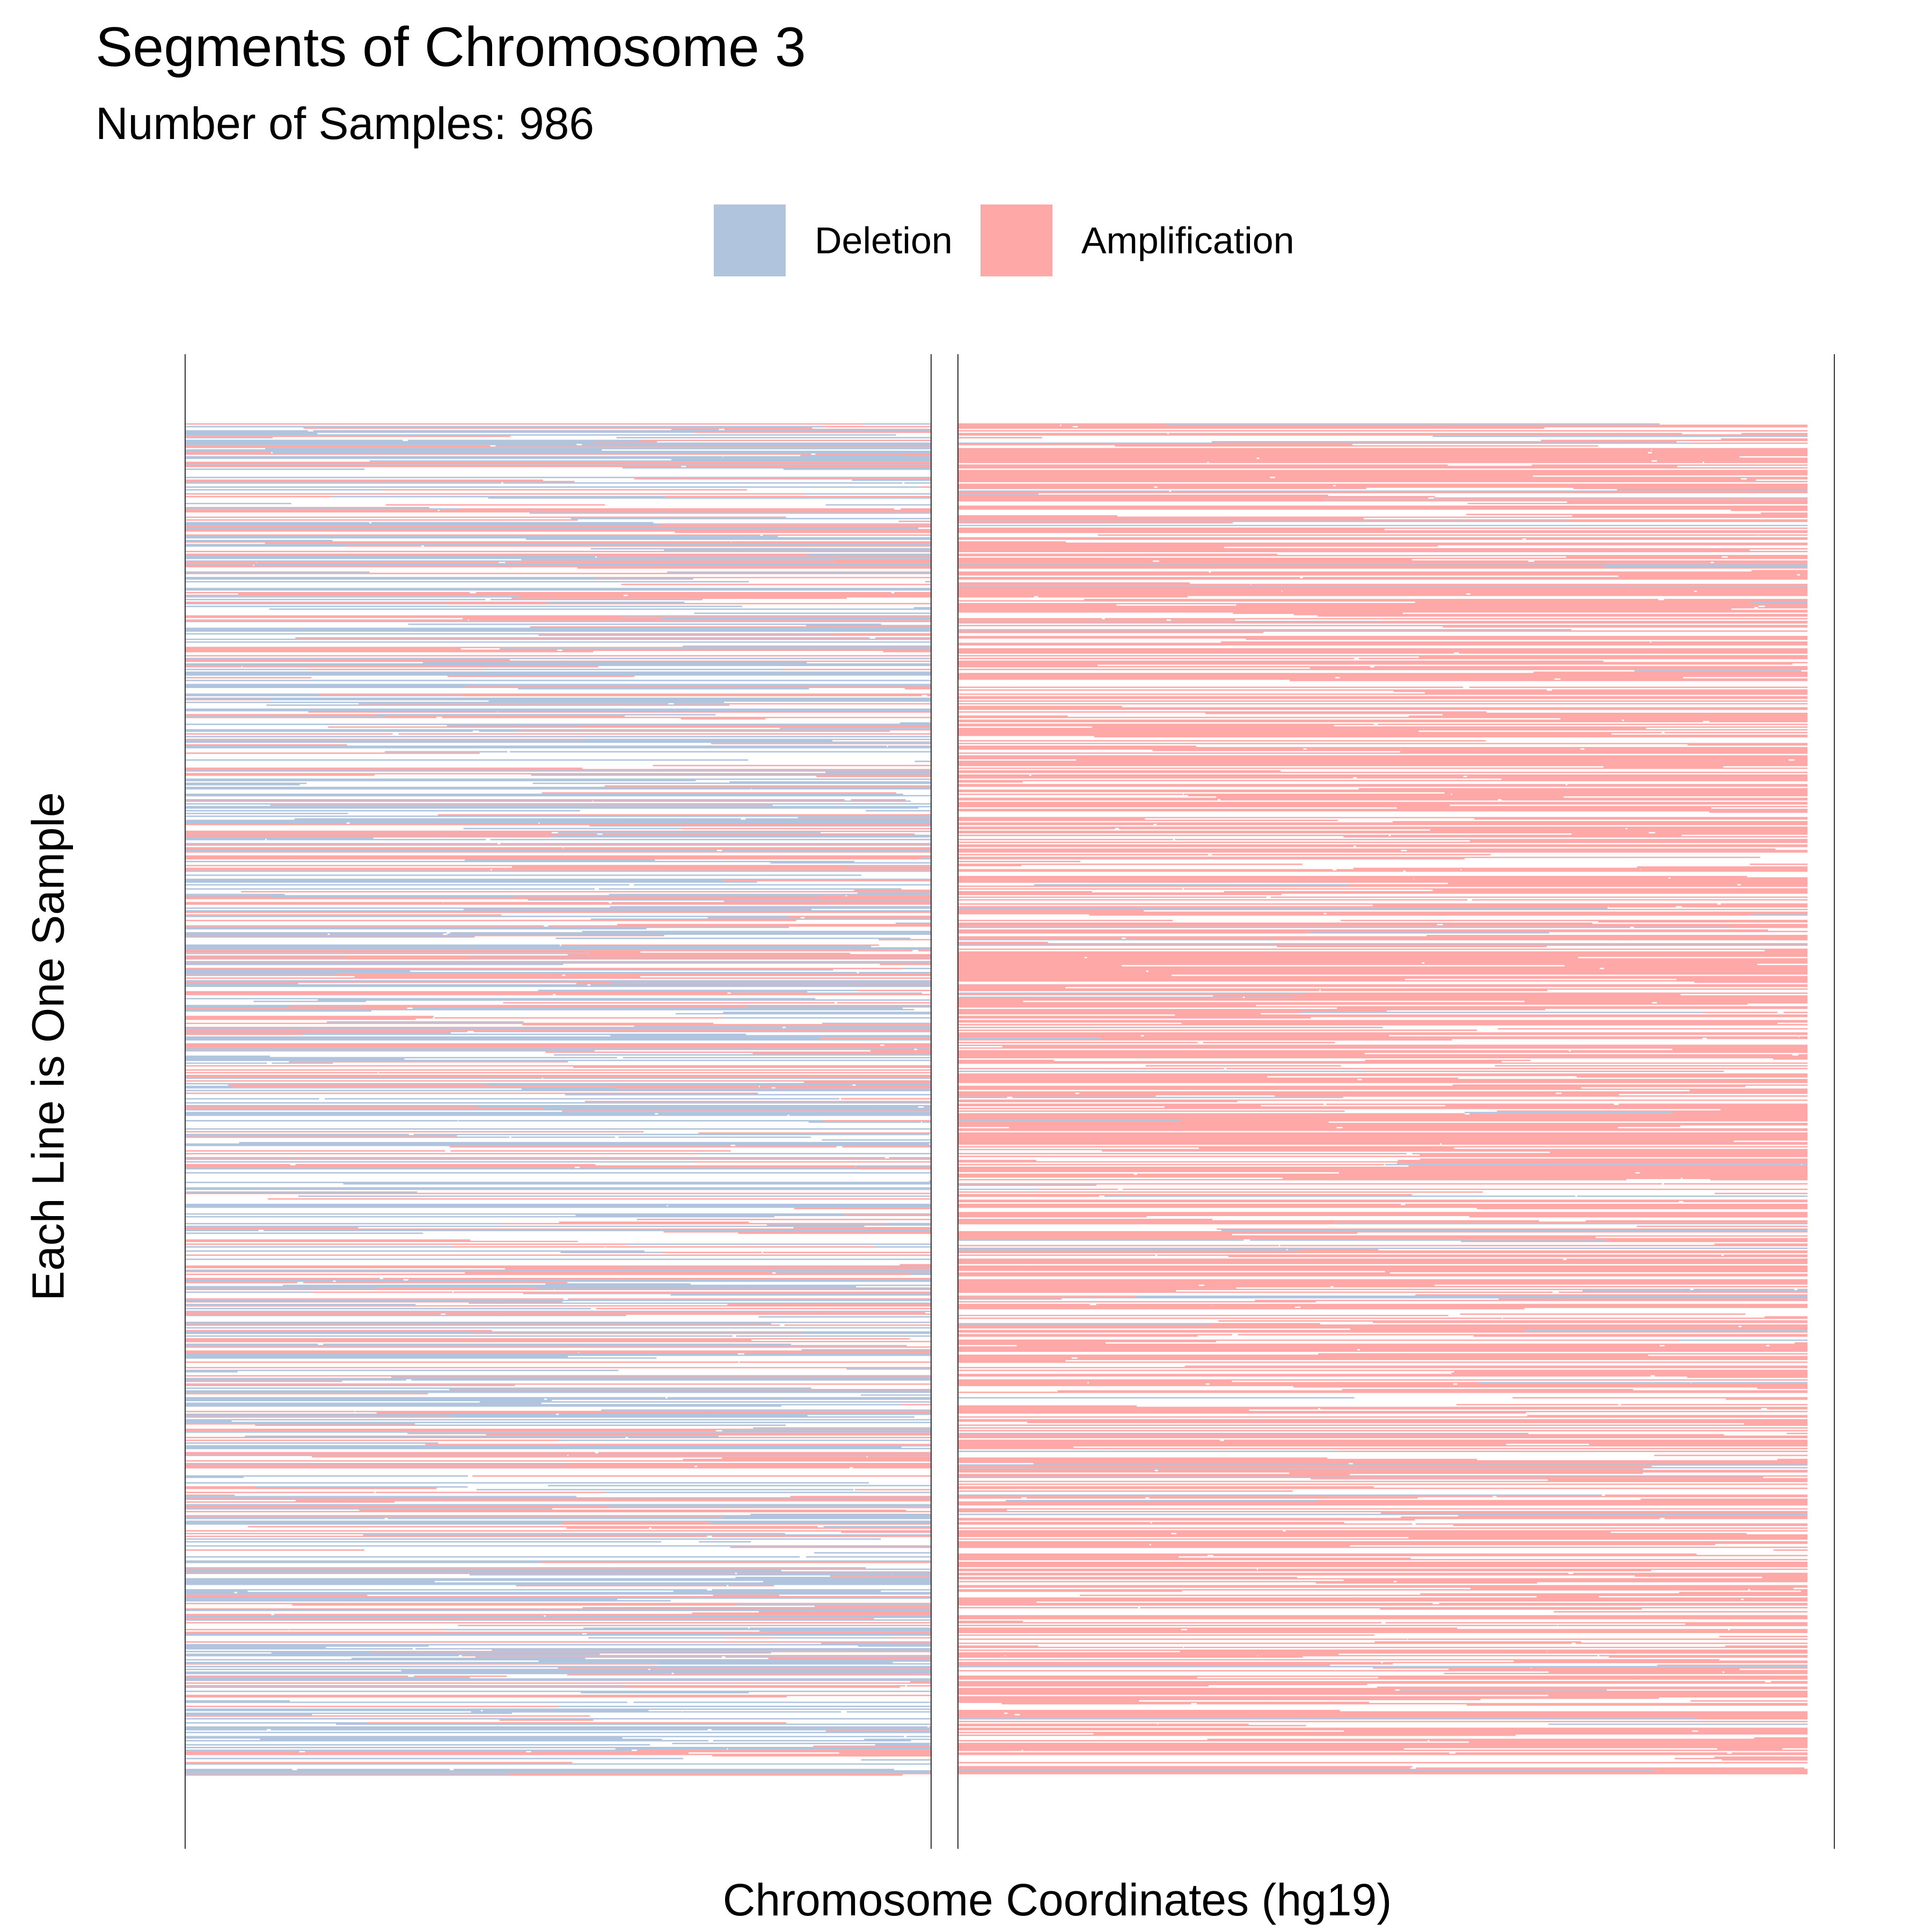  Describe the element at coordinates (966, 1900) in the screenshot. I see `x-axis-label: Chromosome Coordinates (hg19)` at that location.